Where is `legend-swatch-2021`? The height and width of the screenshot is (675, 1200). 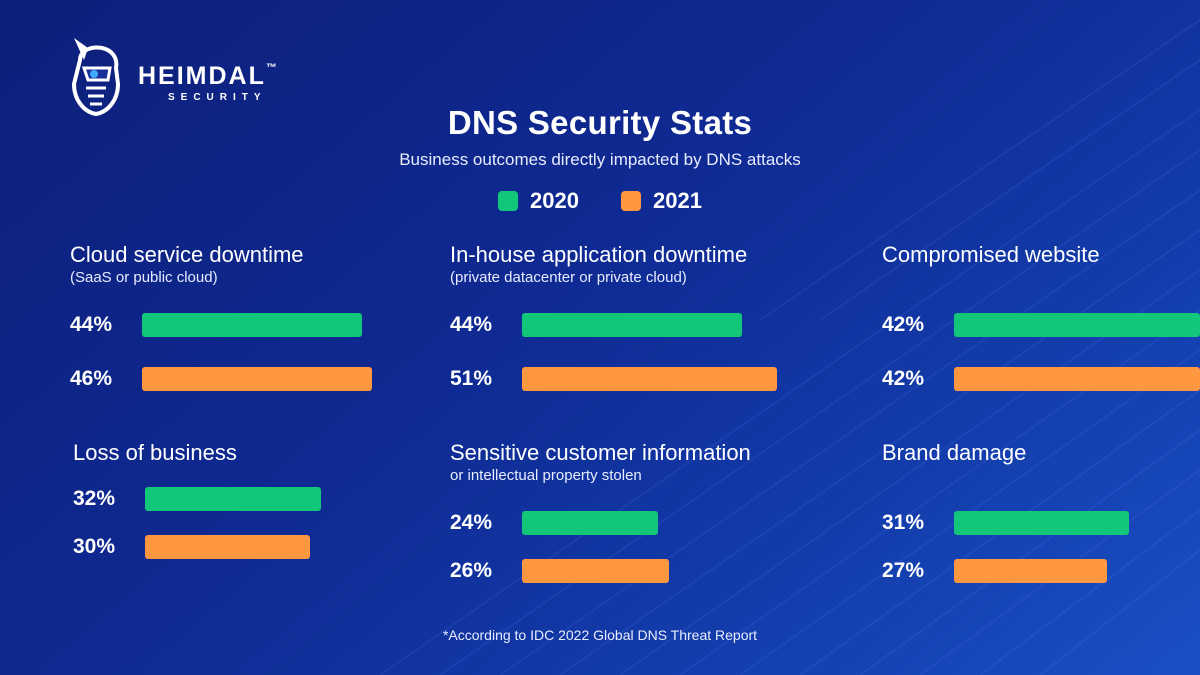
legend-swatch-2021 is located at coordinates (631, 201).